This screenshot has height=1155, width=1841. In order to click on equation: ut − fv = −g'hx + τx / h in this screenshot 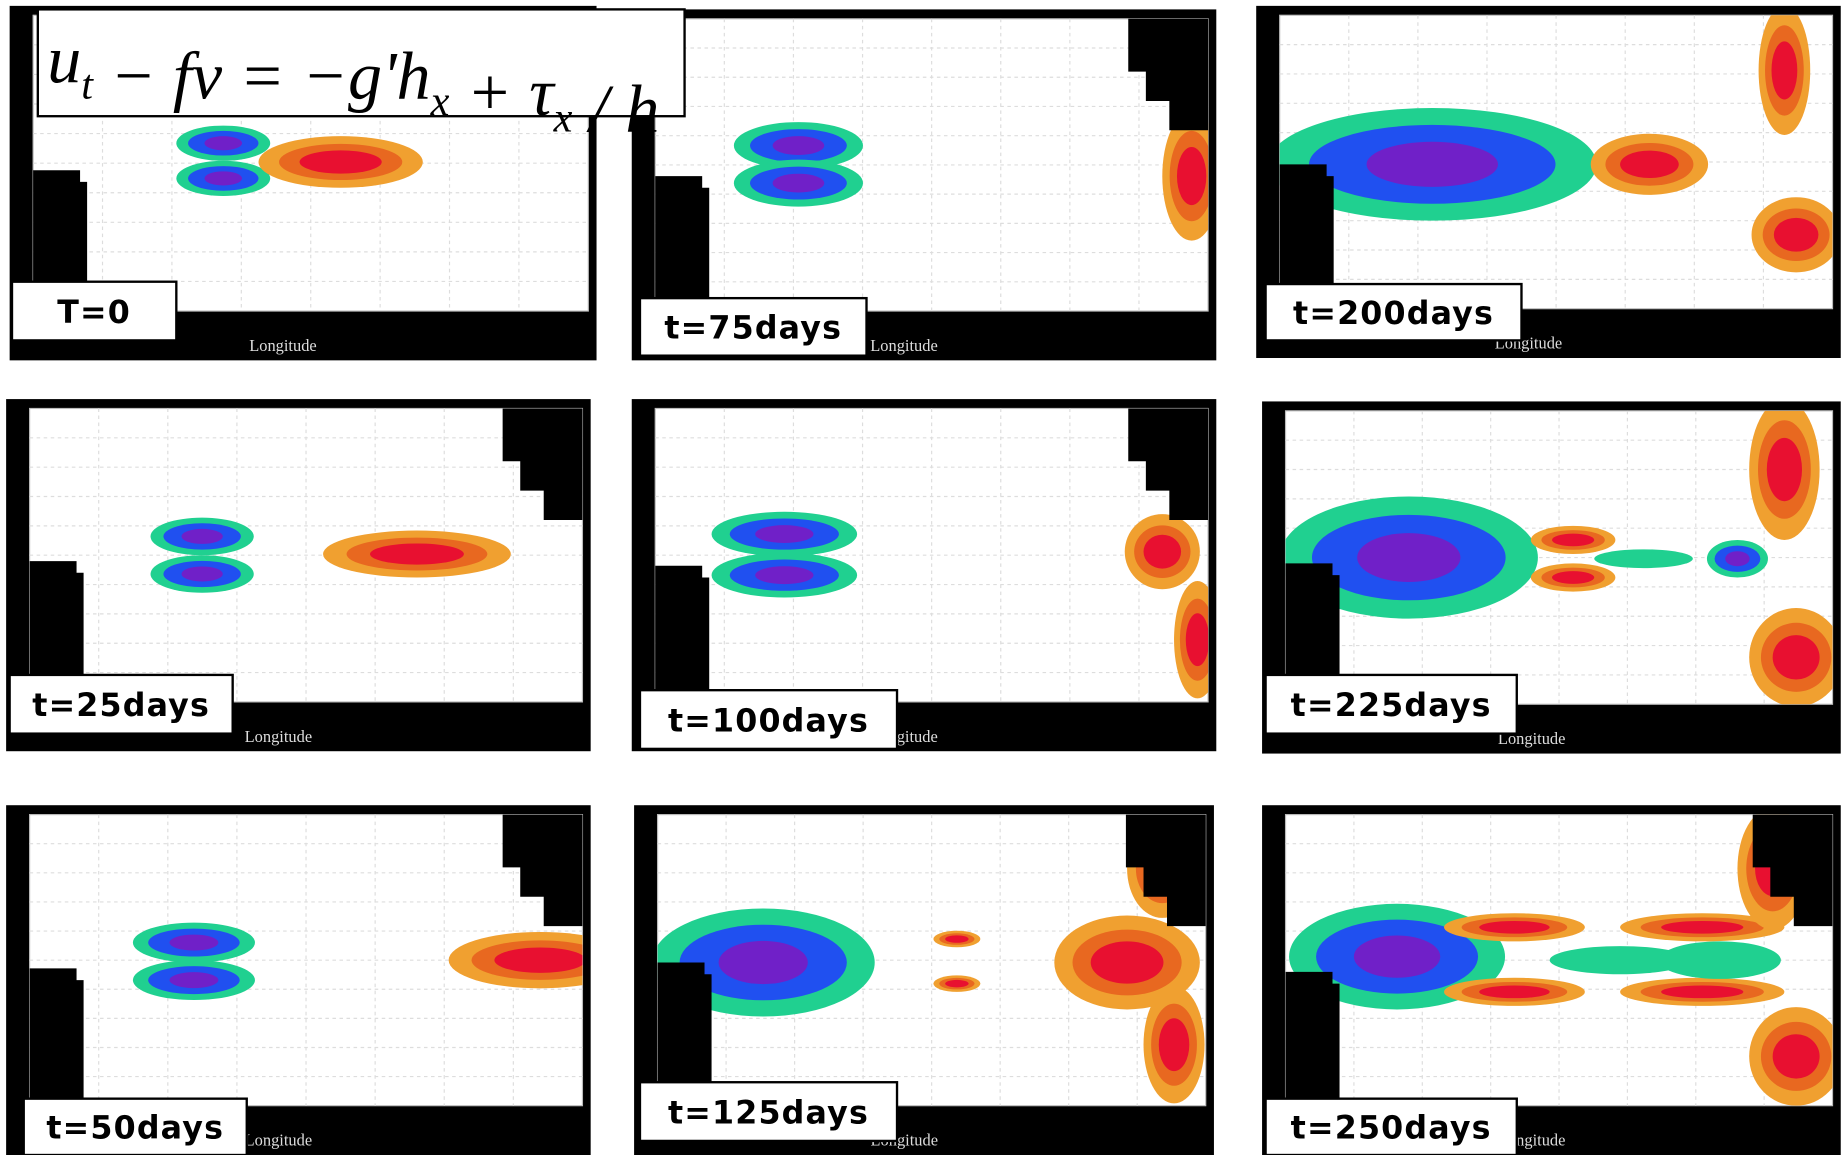, I will do `click(353, 83)`.